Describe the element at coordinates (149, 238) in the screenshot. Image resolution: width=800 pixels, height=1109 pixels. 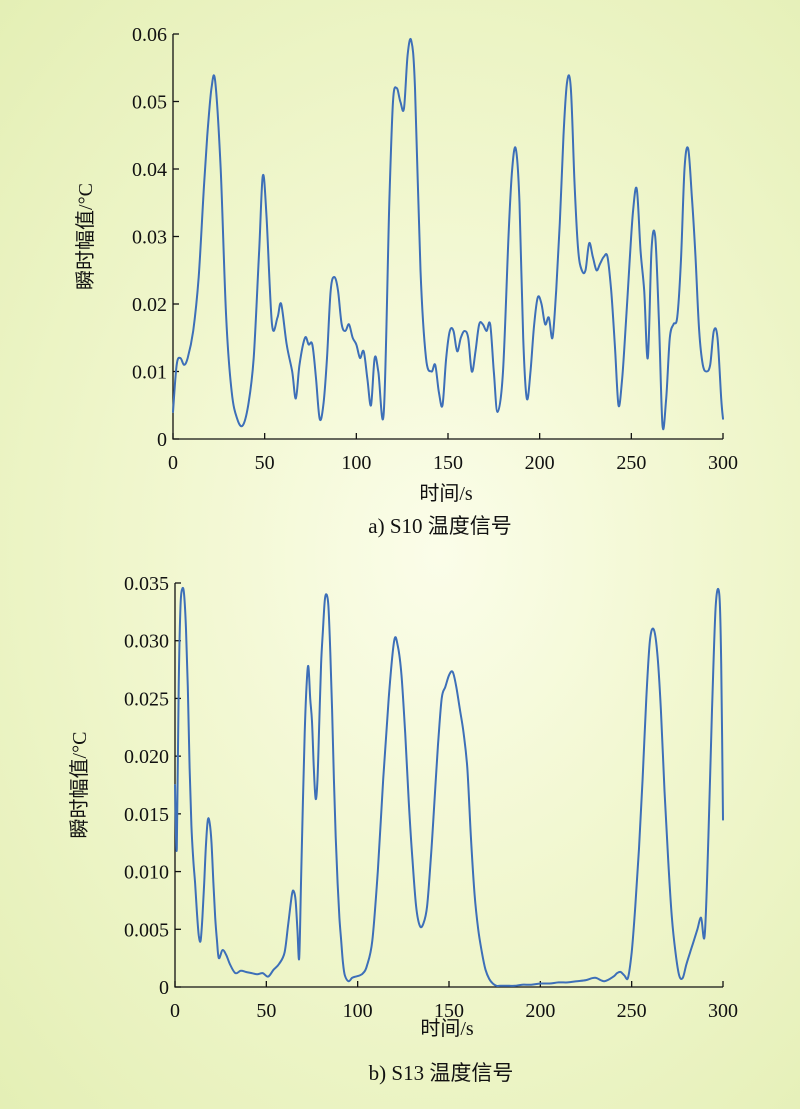
I see `y-tick-label: 0.03` at that location.